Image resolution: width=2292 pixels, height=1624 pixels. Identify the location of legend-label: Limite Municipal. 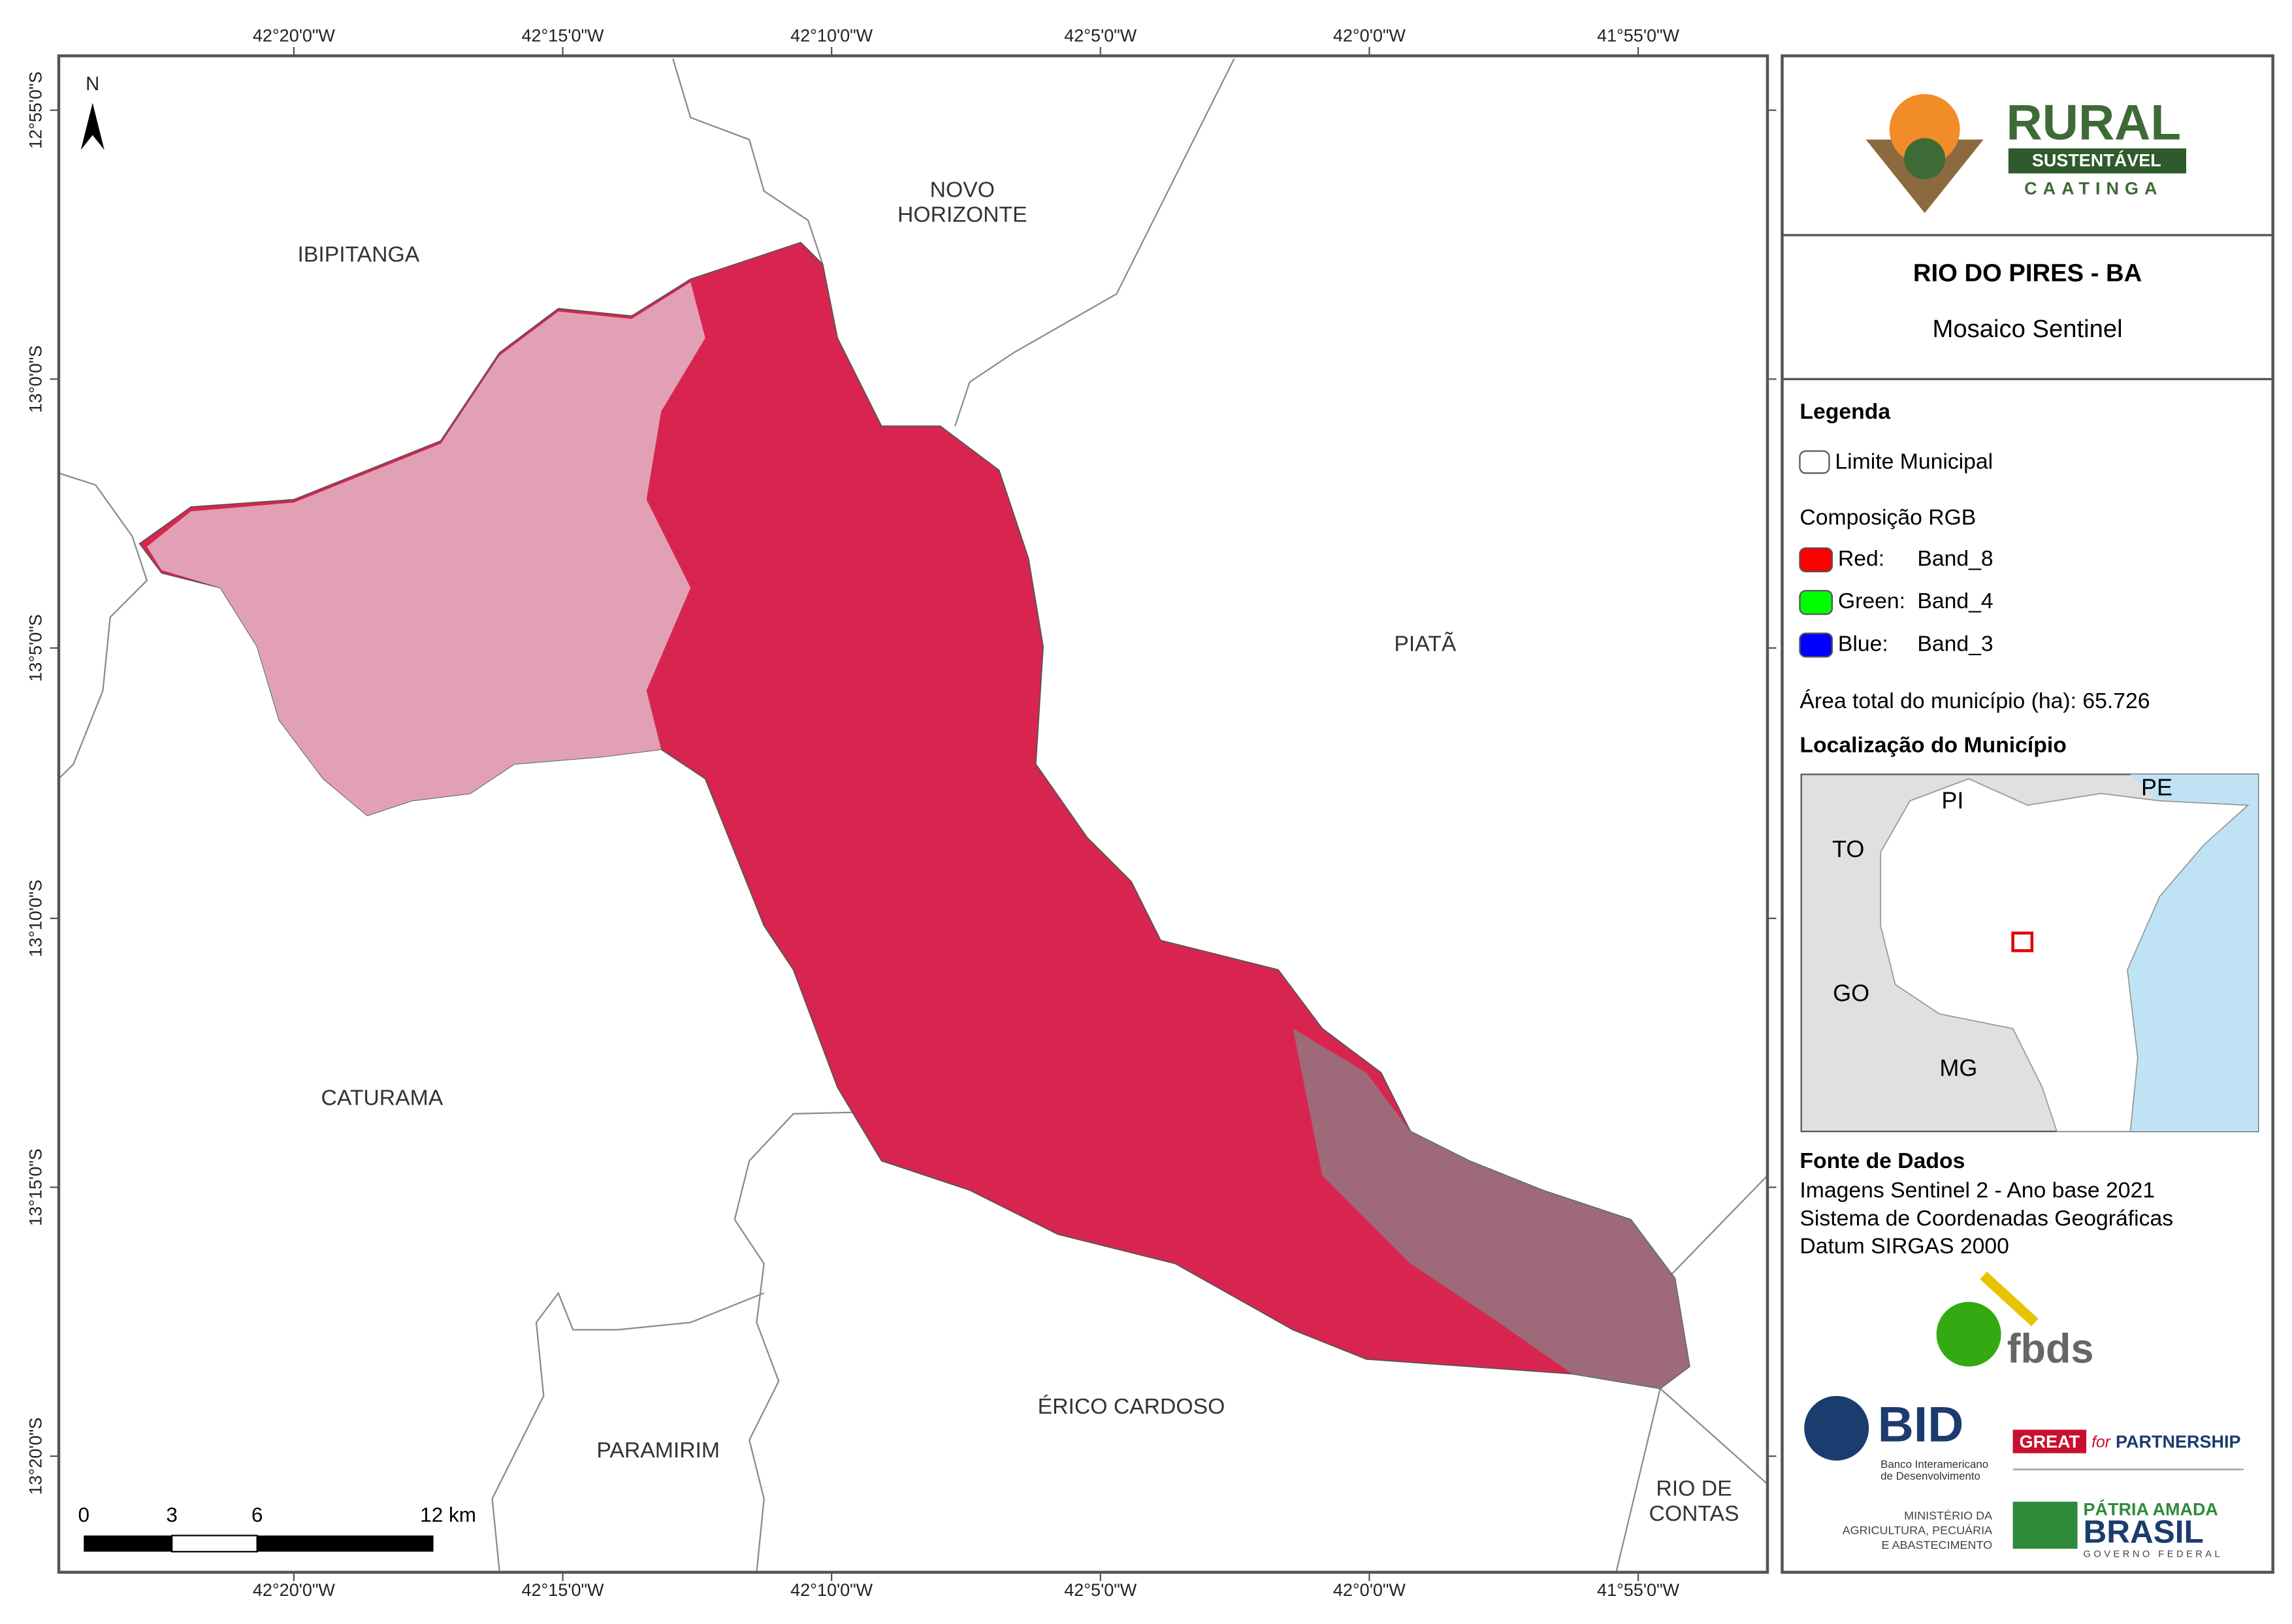
(1914, 462).